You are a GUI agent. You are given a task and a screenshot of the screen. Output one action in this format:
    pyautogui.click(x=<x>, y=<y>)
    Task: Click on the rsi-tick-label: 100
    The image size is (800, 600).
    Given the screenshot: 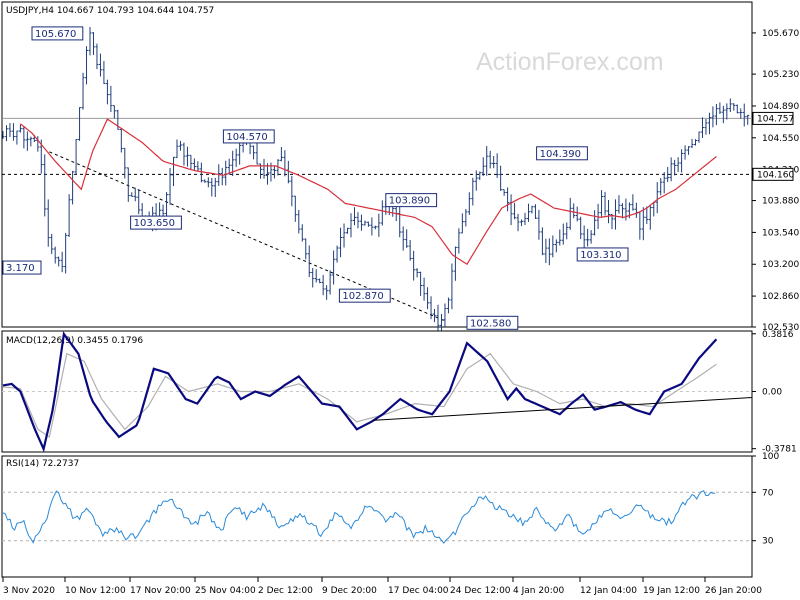 What is the action you would take?
    pyautogui.click(x=770, y=457)
    